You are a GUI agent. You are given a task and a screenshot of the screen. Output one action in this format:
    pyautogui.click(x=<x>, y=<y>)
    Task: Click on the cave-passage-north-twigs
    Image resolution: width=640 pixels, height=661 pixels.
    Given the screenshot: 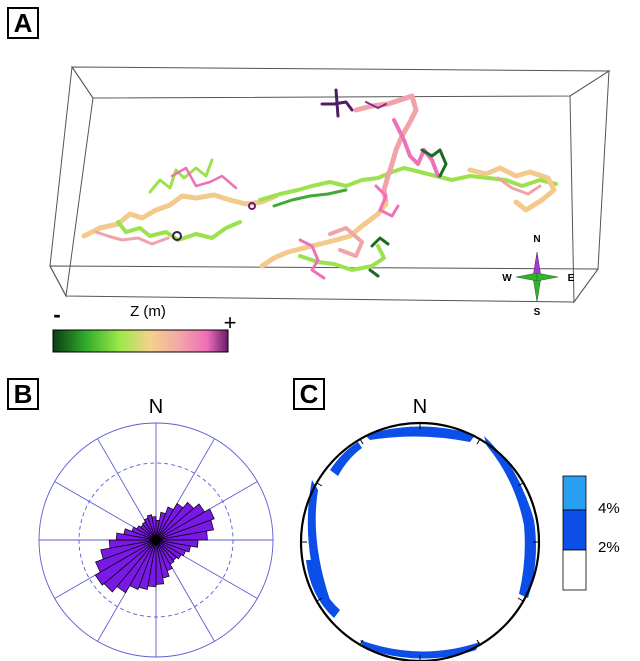 What is the action you would take?
    pyautogui.click(x=181, y=176)
    